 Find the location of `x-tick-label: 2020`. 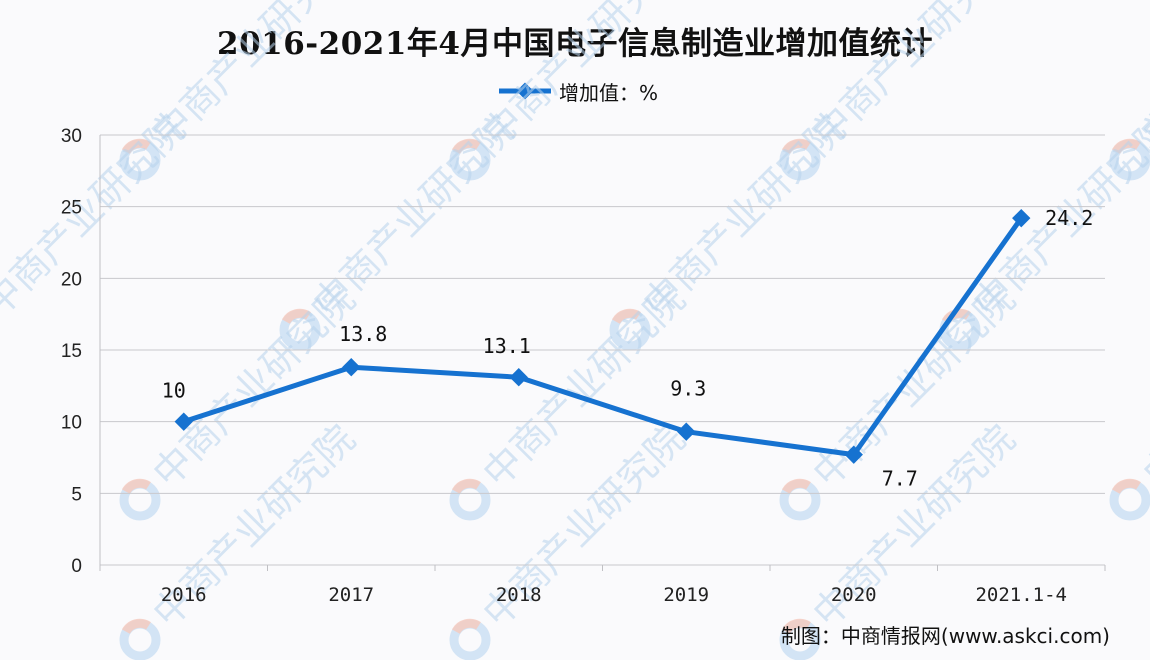

x-tick-label: 2020 is located at coordinates (854, 595).